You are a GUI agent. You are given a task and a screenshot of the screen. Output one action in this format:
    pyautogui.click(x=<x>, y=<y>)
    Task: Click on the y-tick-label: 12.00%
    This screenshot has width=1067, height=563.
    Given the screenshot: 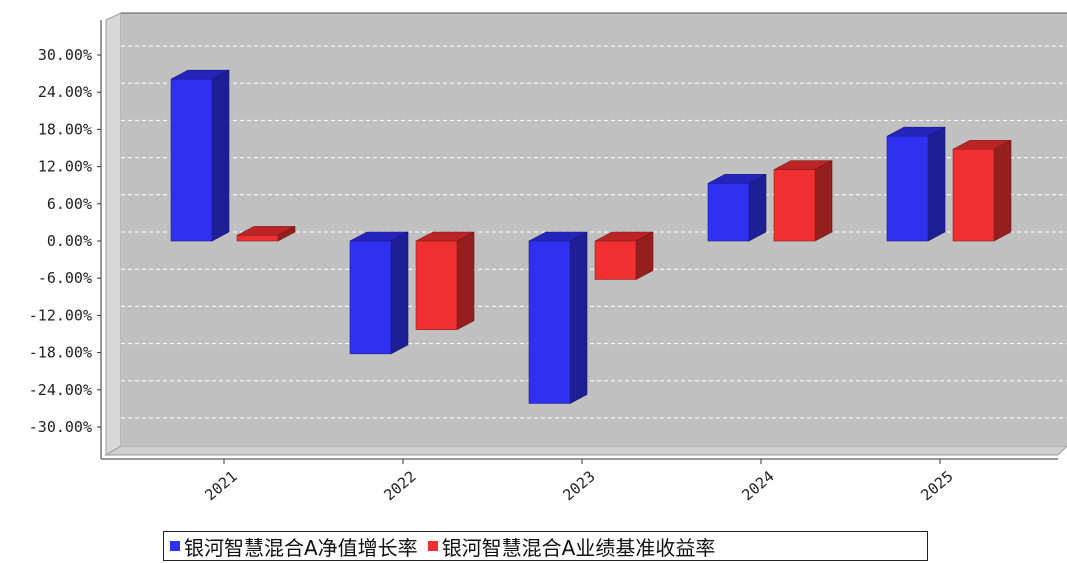 What is the action you would take?
    pyautogui.click(x=65, y=167)
    